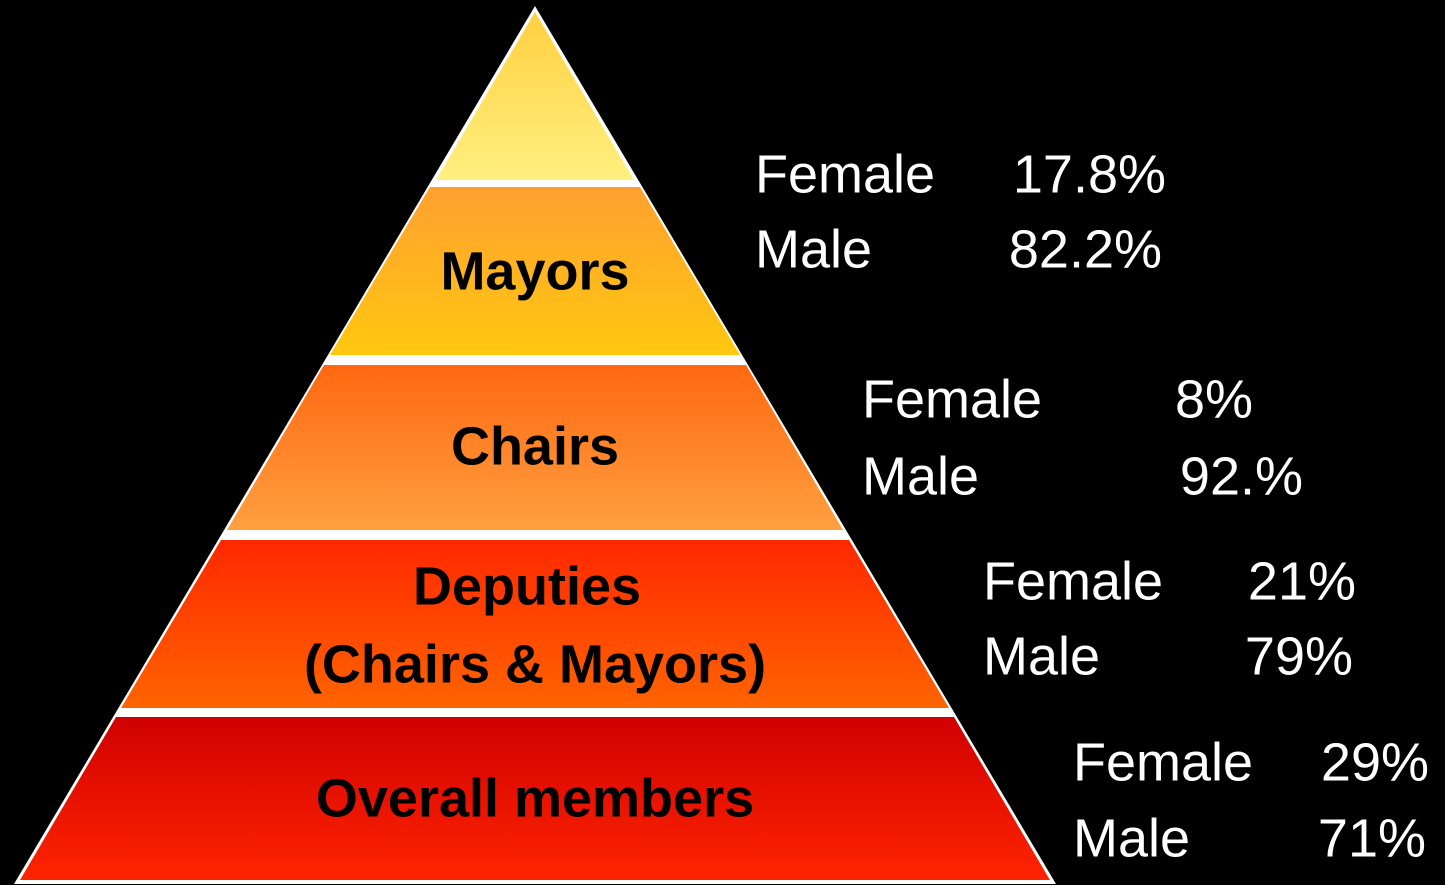  What do you see at coordinates (535, 664) in the screenshot?
I see `tier-label: (Chairs & Mayors)` at bounding box center [535, 664].